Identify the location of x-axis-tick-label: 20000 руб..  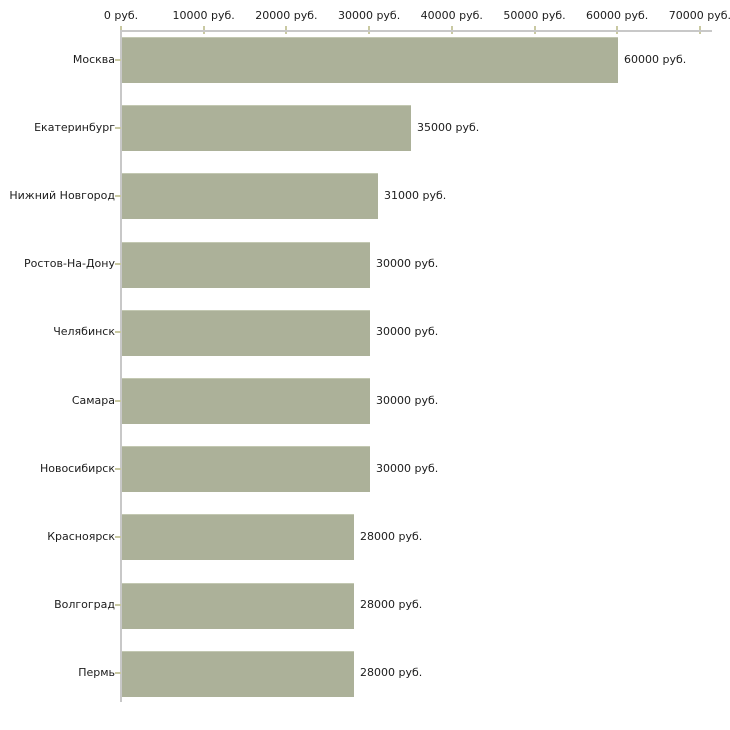
(286, 15).